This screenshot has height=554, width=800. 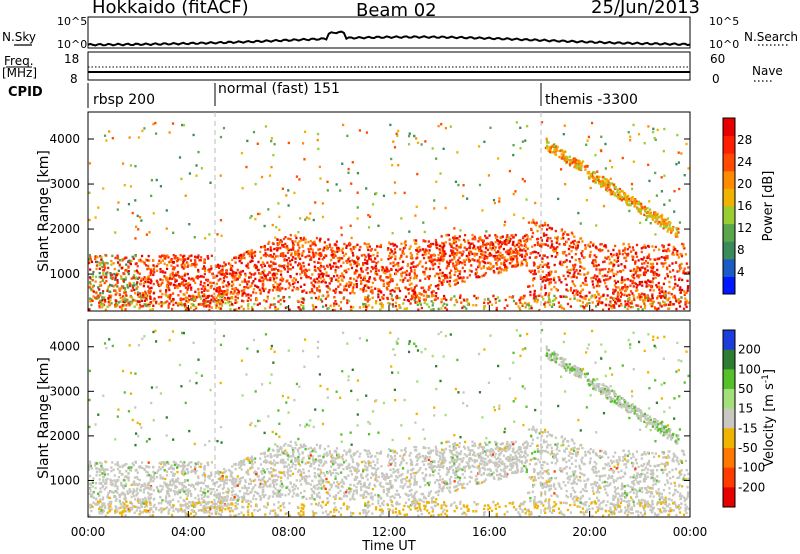 What do you see at coordinates (64, 139) in the screenshot?
I see `y-tick-label: 4000` at bounding box center [64, 139].